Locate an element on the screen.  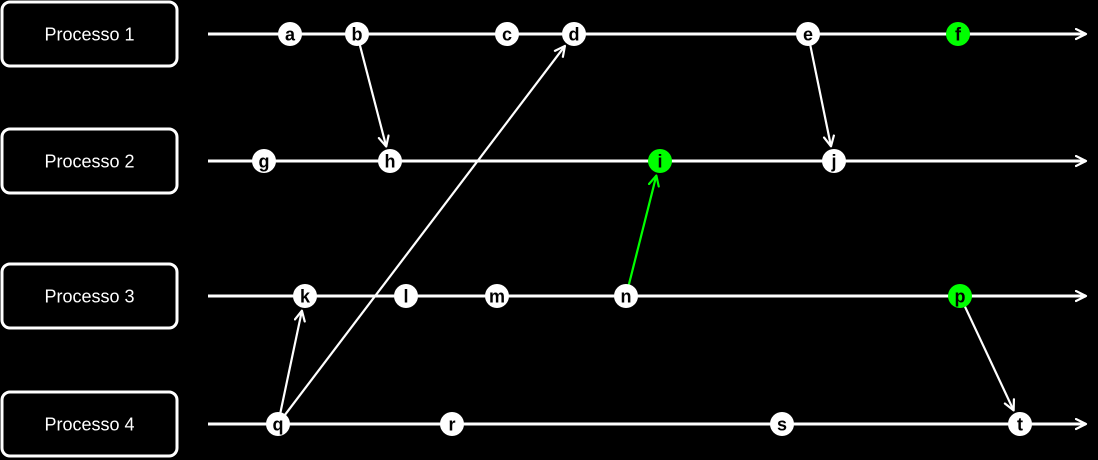
event-e: e is located at coordinates (808, 34).